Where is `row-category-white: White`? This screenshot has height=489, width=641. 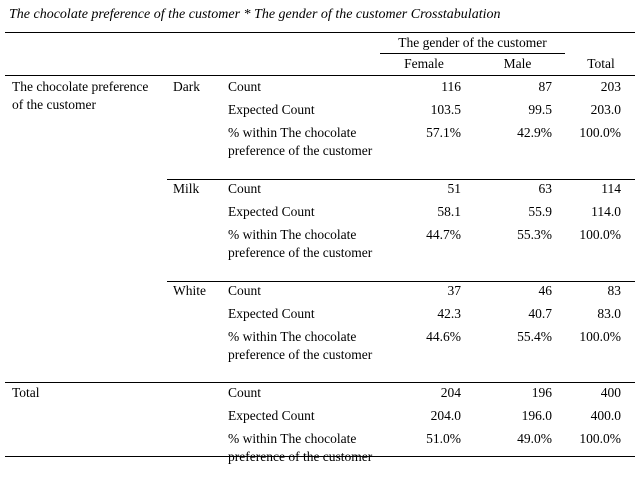 row-category-white: White is located at coordinates (189, 290).